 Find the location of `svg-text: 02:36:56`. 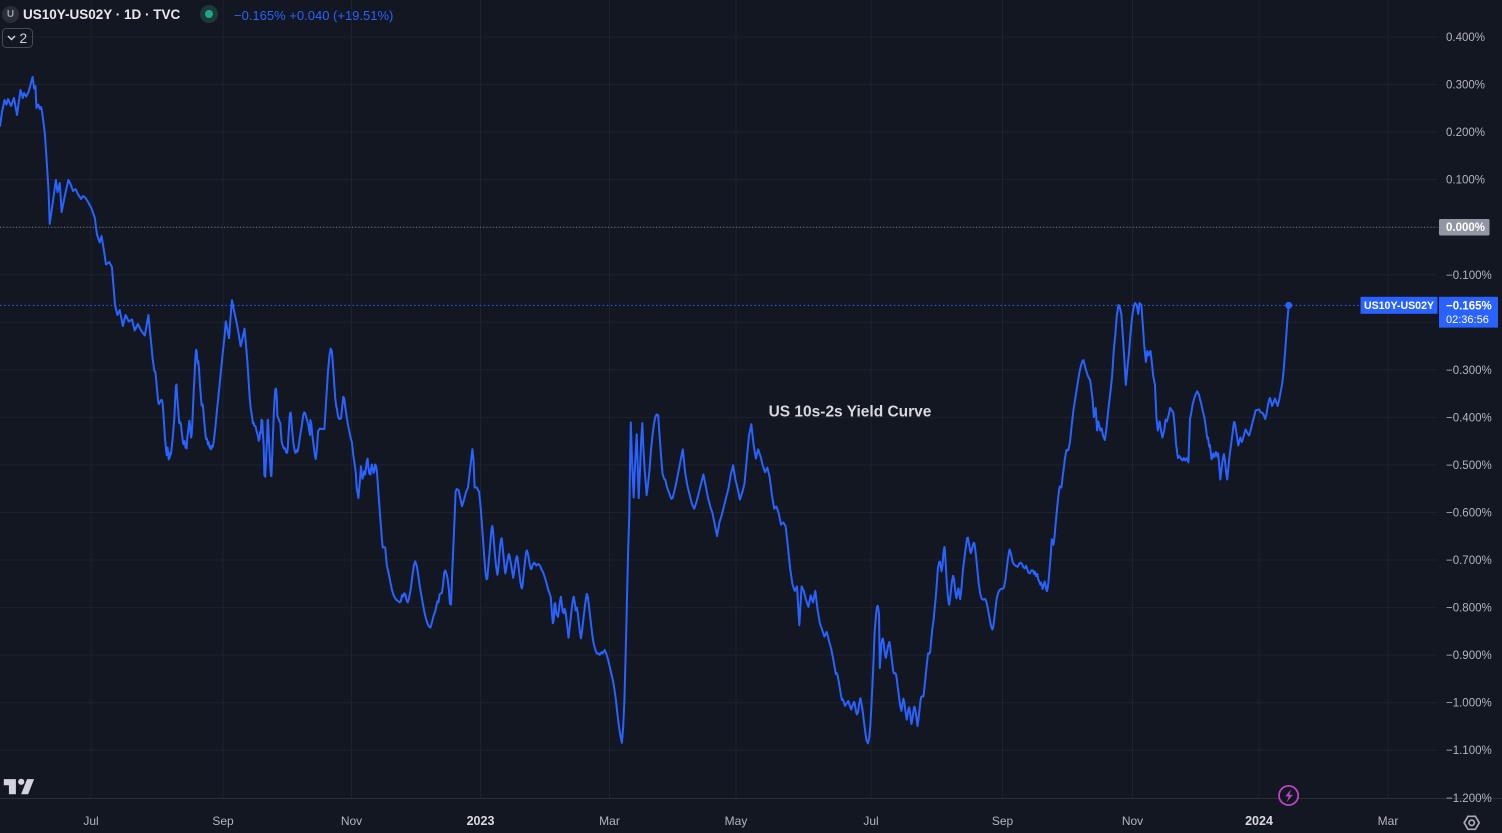

svg-text: 02:36:56 is located at coordinates (1467, 320).